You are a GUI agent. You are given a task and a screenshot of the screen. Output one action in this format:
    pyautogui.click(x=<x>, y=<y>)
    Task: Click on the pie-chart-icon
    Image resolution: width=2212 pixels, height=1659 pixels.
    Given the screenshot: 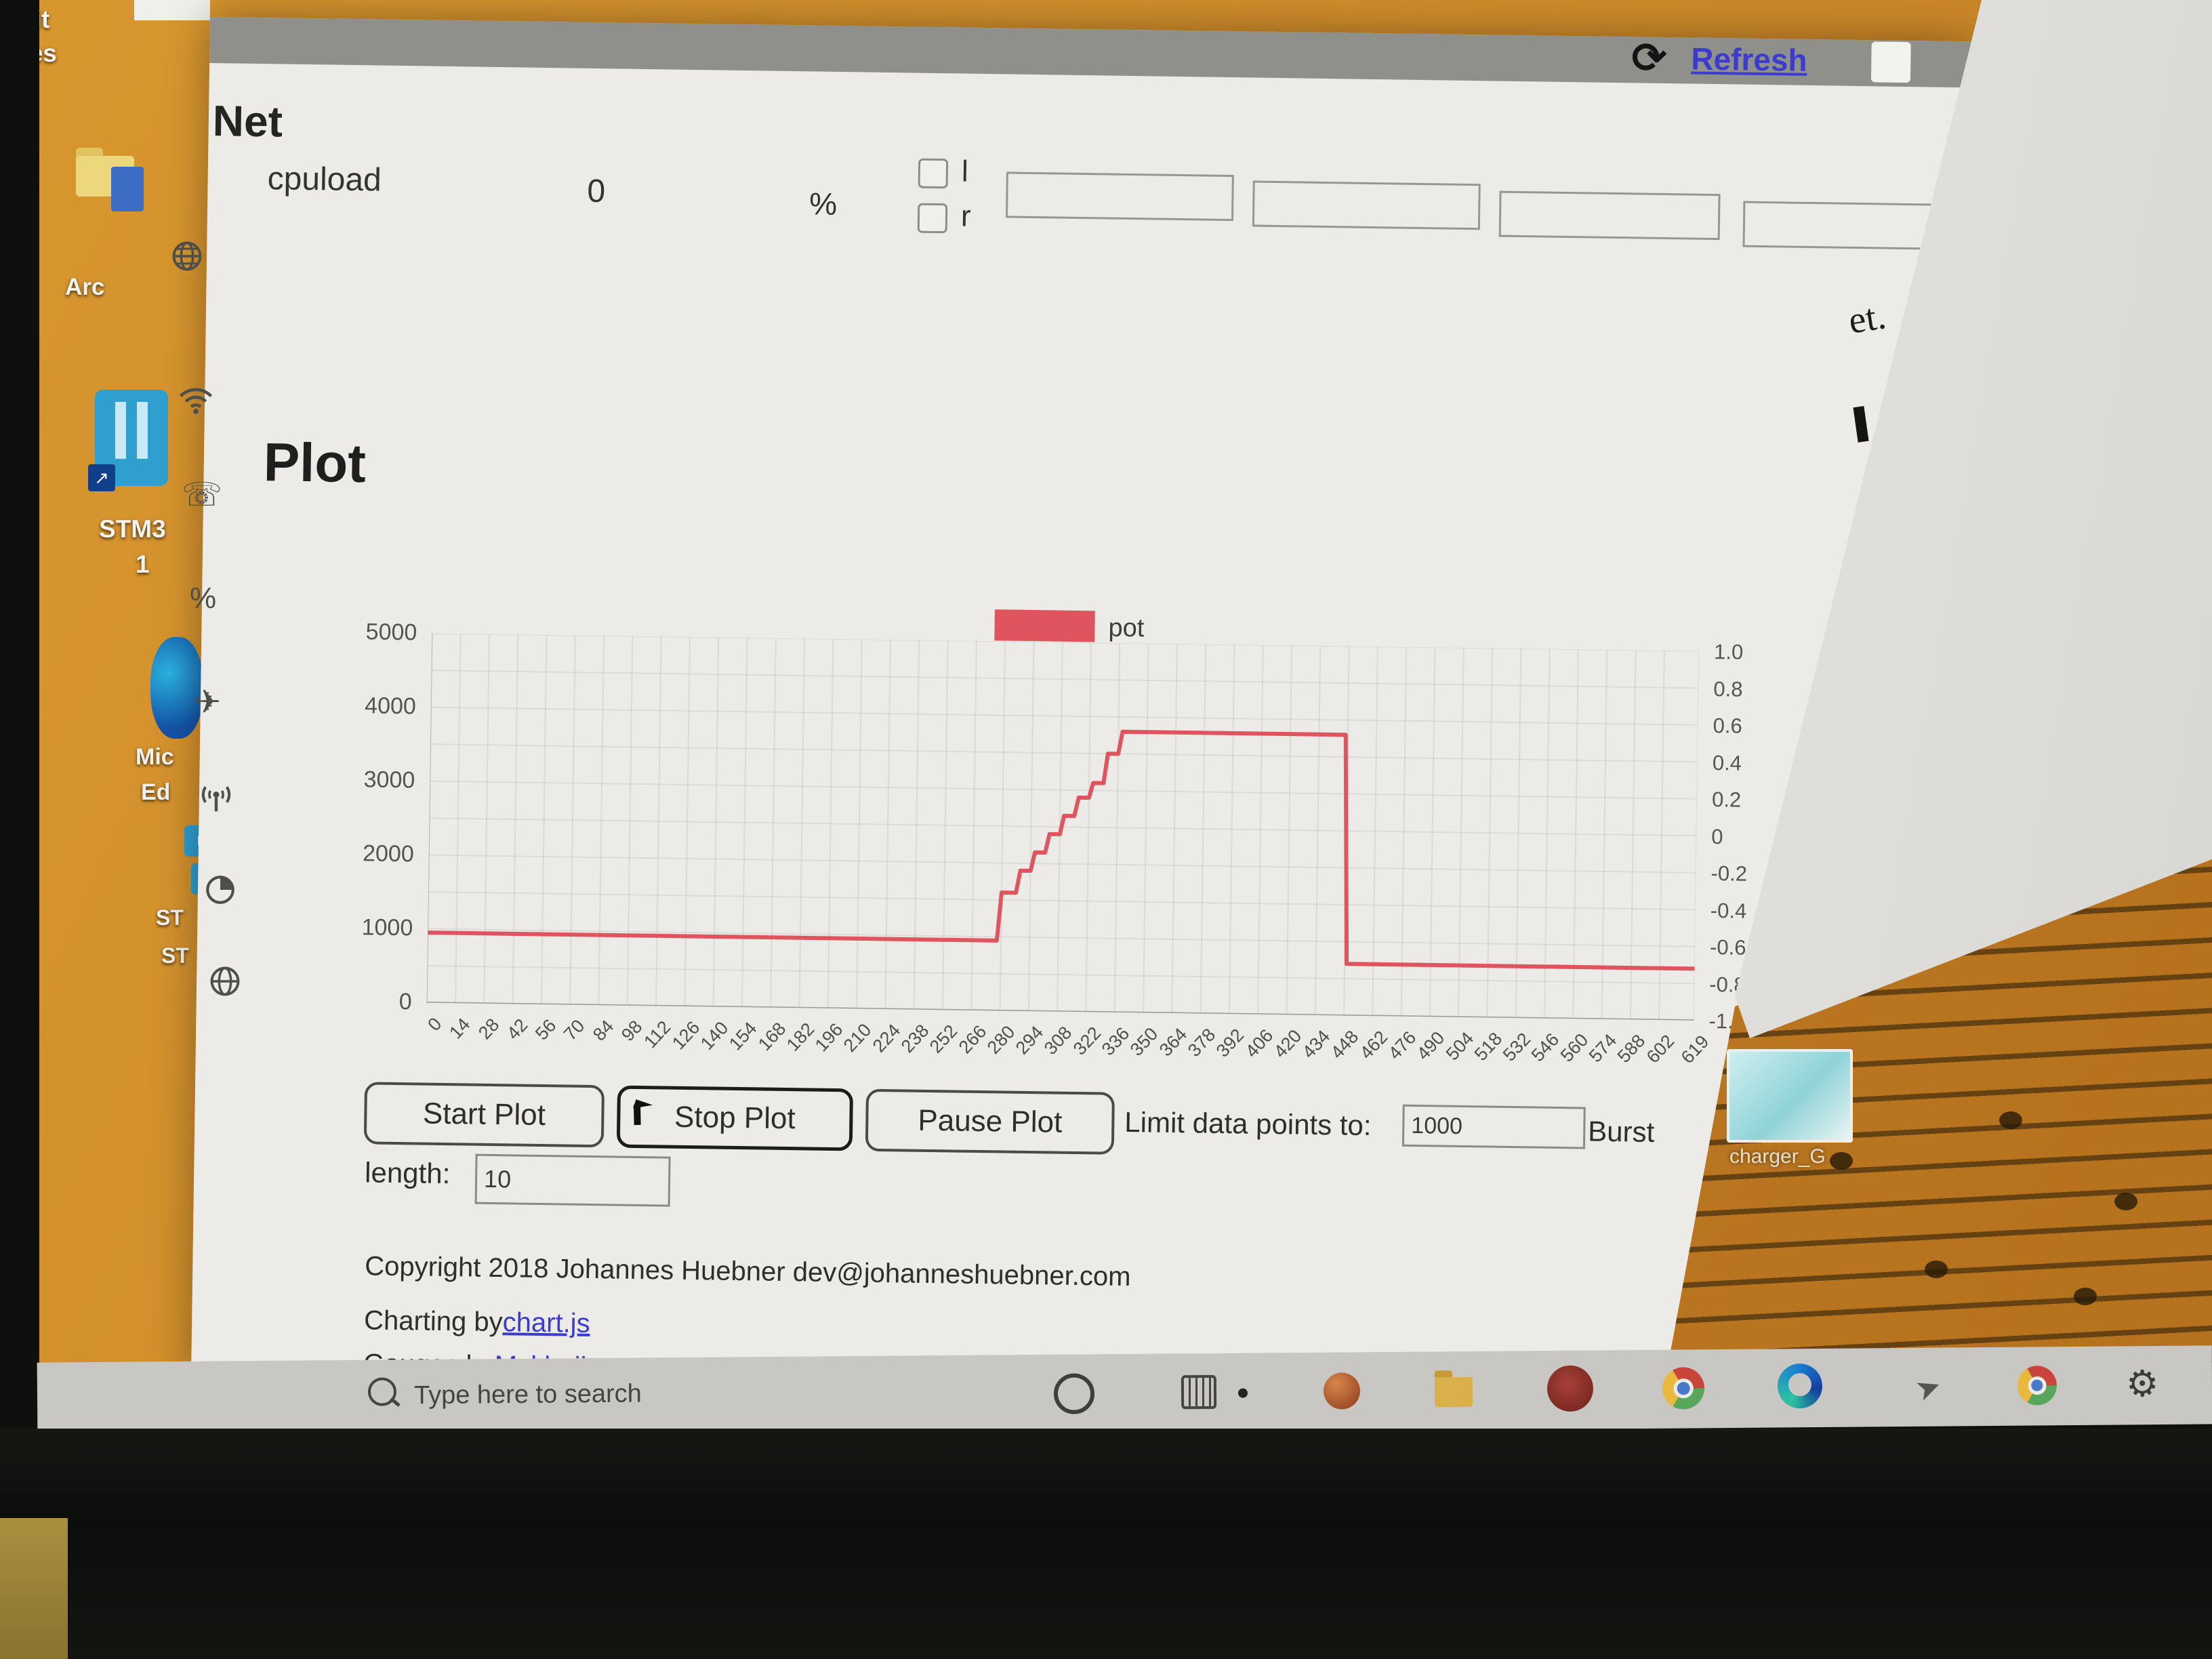 What is the action you would take?
    pyautogui.click(x=220, y=894)
    